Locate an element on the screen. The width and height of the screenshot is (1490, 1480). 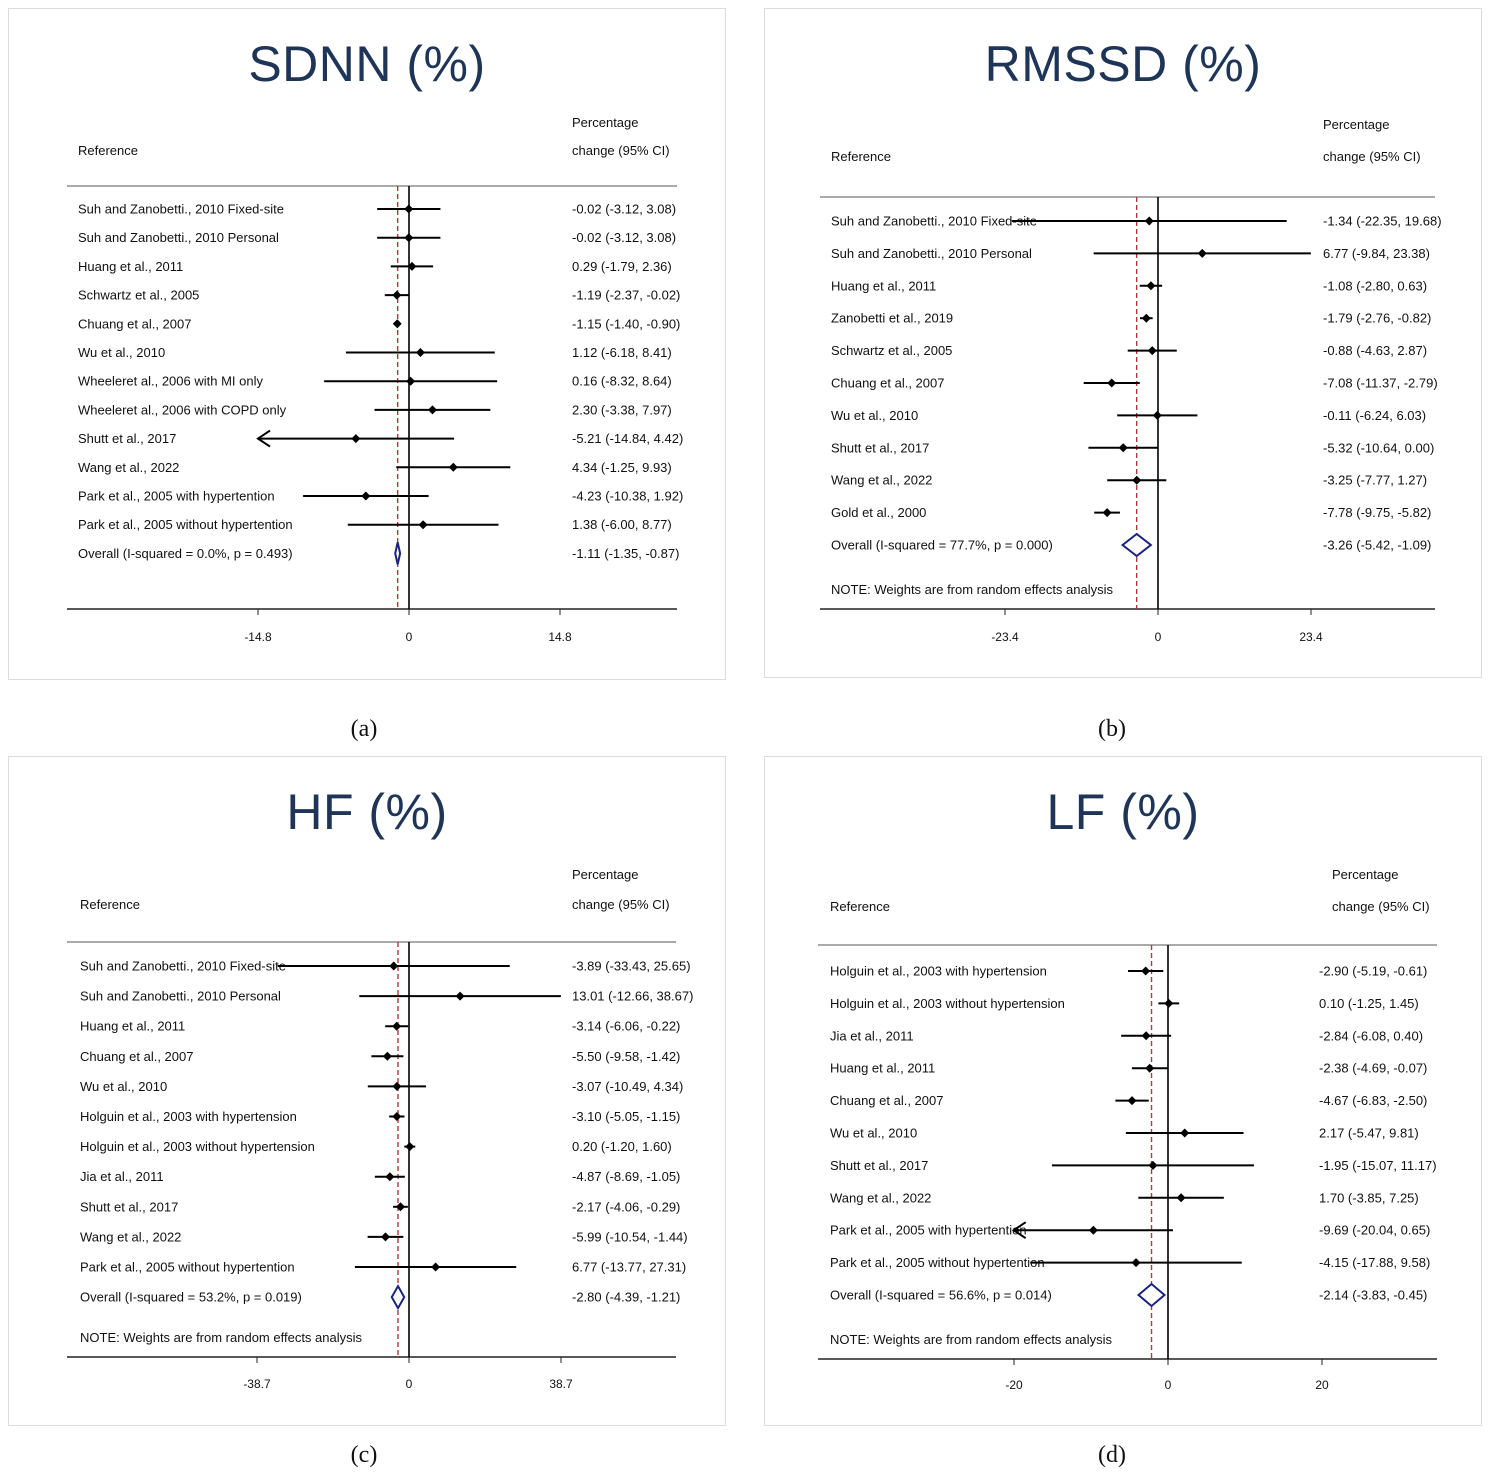
study-effect-text: -0.88 (-4.63, 2.87) is located at coordinates (1375, 350).